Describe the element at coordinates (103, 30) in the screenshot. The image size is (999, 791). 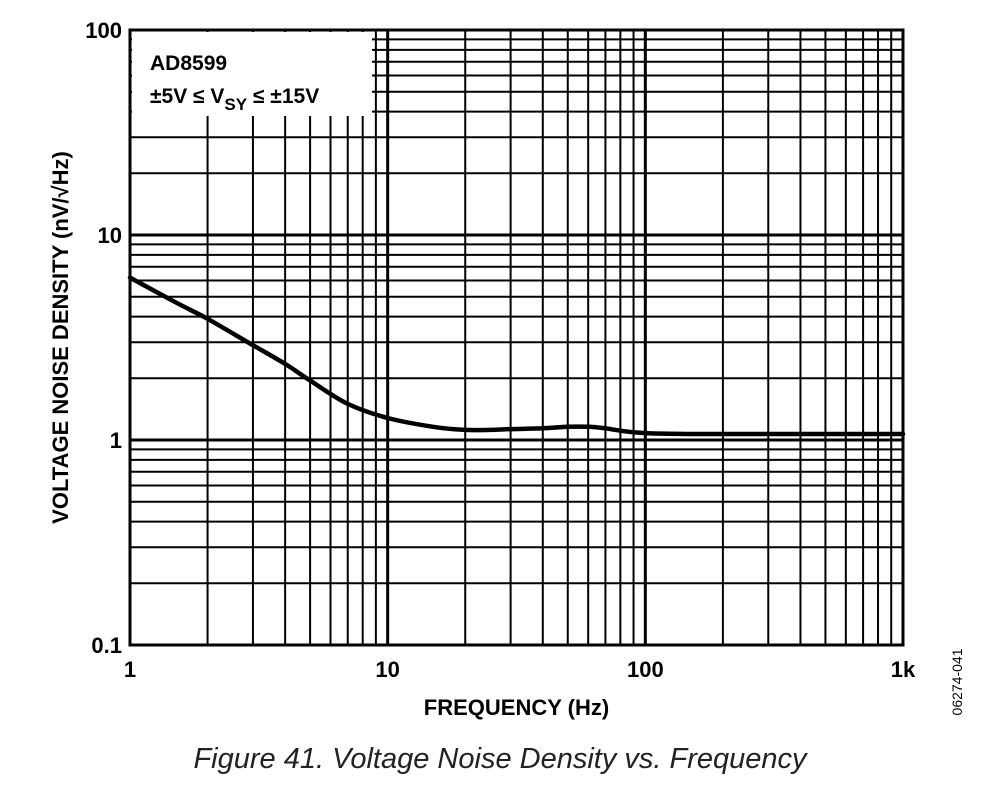
I see `y-tick-label: 100` at that location.